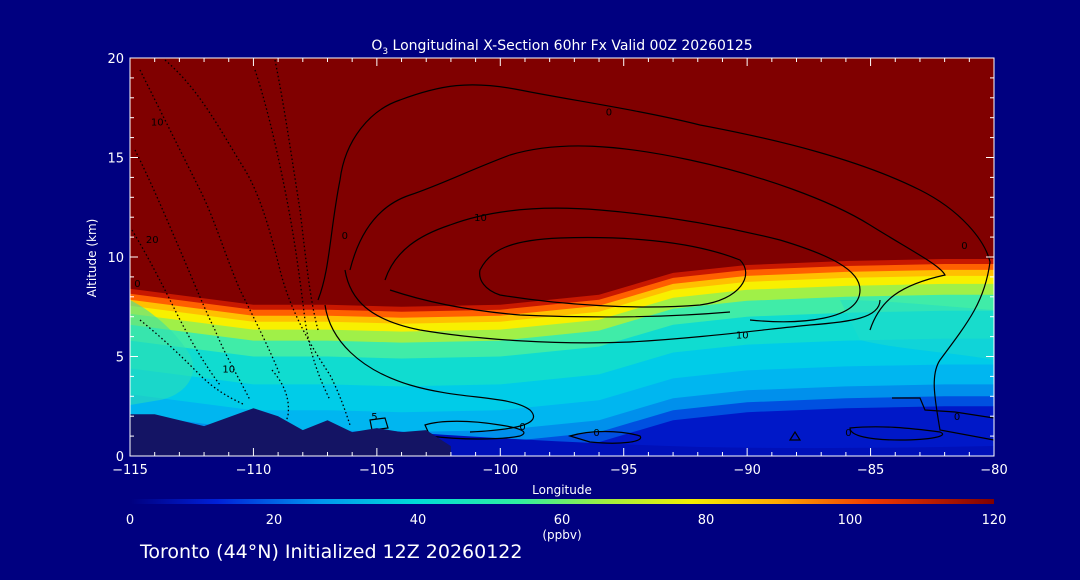 This screenshot has height=580, width=1080. I want to click on run-caption: Toronto (44°N) Initialized 12Z 20260122, so click(331, 552).